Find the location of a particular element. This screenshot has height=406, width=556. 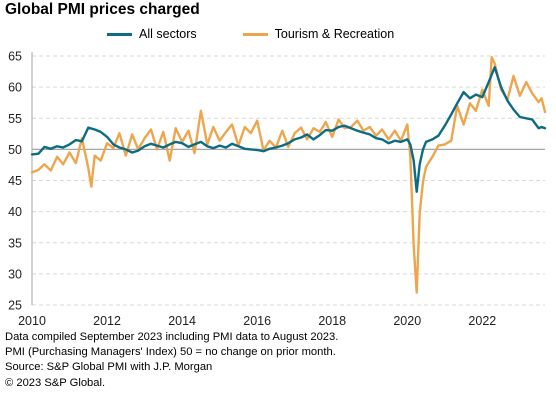

y-tick-label-60: 60 is located at coordinates (15, 88).